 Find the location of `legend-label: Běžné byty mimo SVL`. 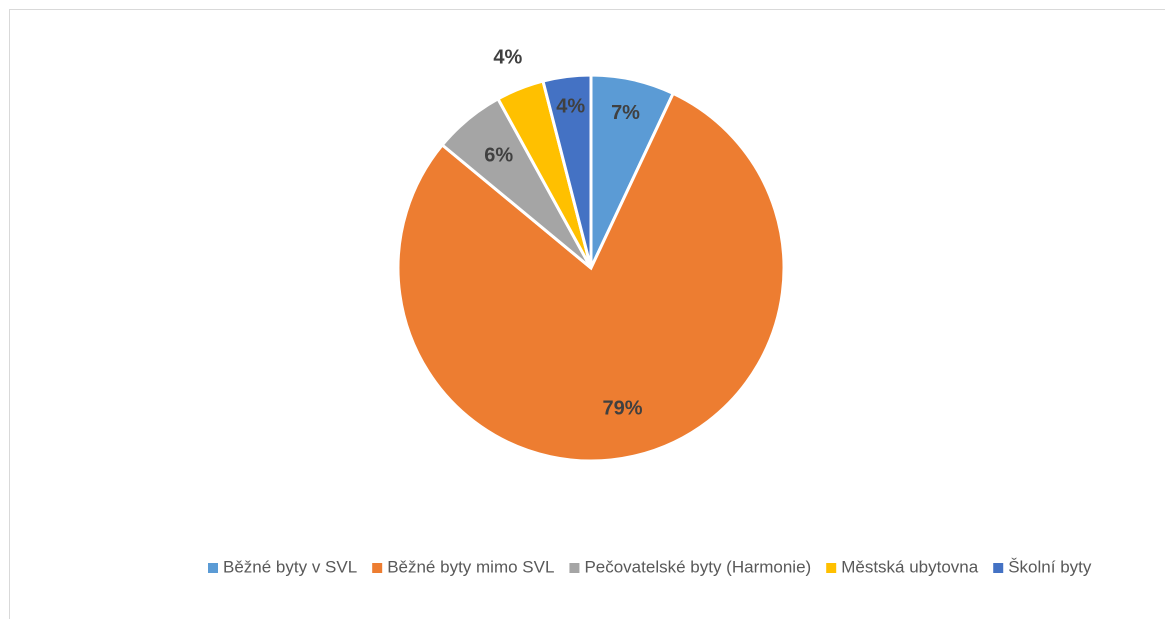

legend-label: Běžné byty mimo SVL is located at coordinates (470, 566).